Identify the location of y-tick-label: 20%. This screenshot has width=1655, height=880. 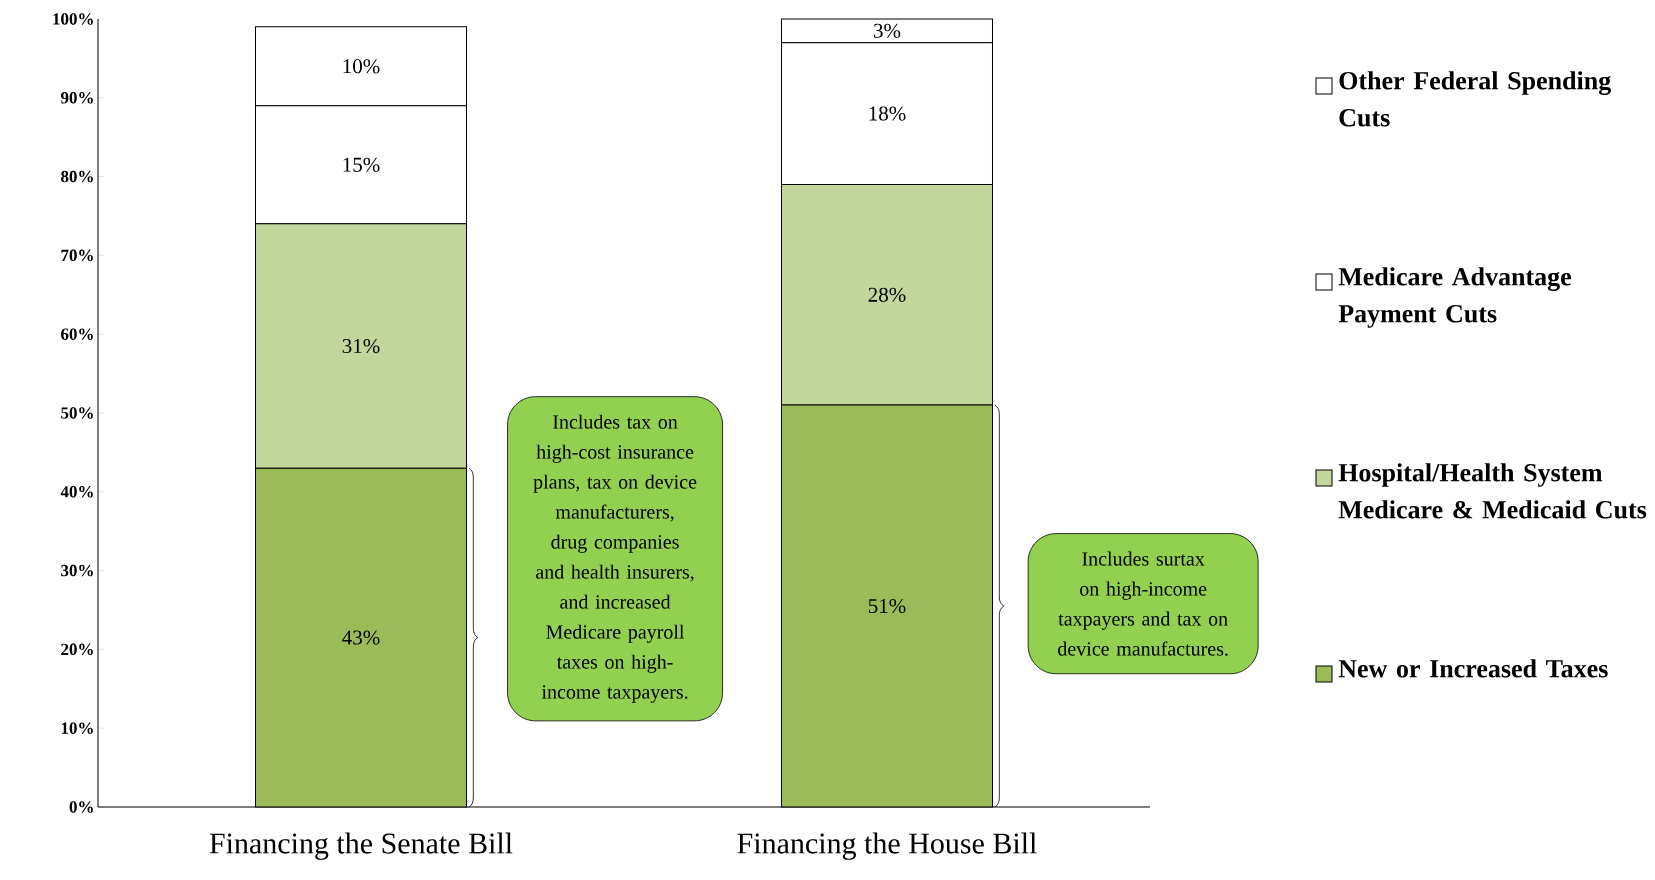
(77, 649).